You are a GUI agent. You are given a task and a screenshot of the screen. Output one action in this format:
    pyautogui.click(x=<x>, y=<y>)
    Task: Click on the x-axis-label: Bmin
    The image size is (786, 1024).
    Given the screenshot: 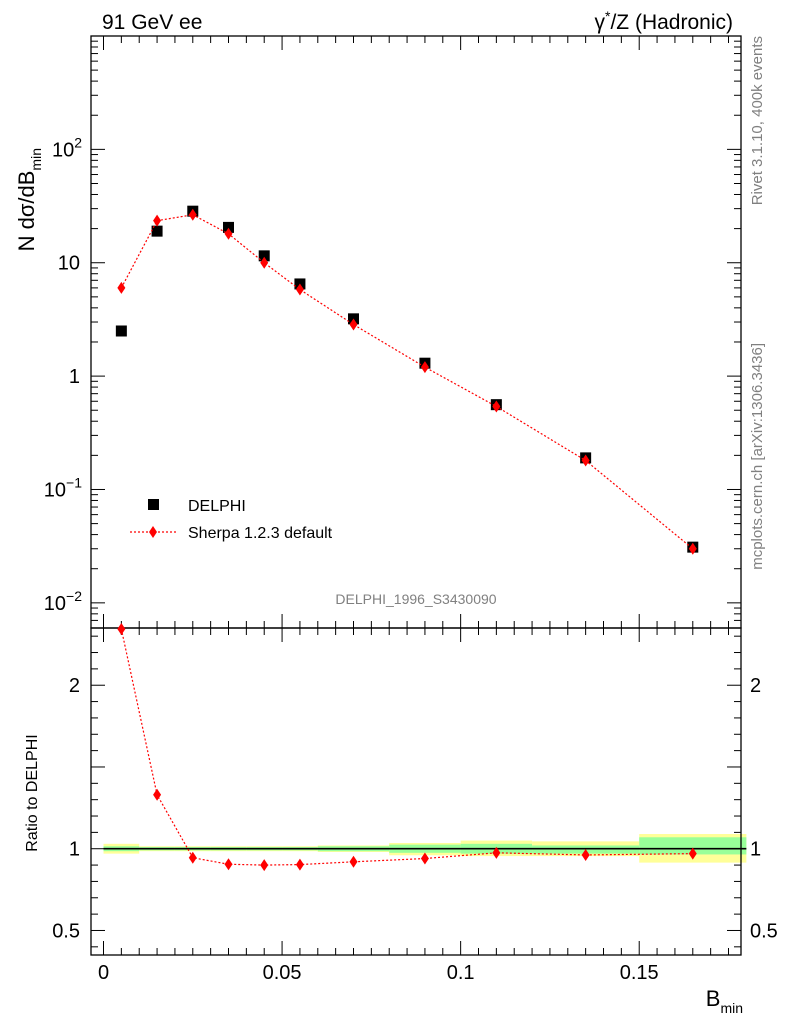 What is the action you would take?
    pyautogui.click(x=724, y=1001)
    